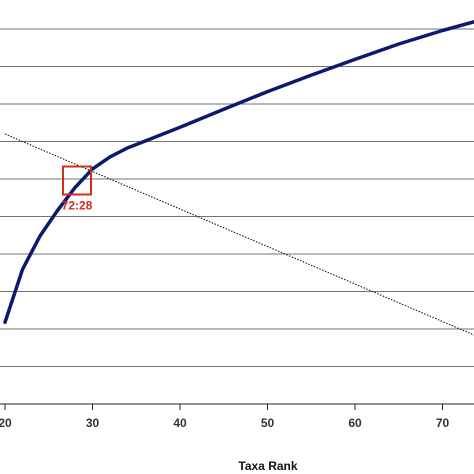  Describe the element at coordinates (180, 423) in the screenshot. I see `x-tick-label: 40` at that location.